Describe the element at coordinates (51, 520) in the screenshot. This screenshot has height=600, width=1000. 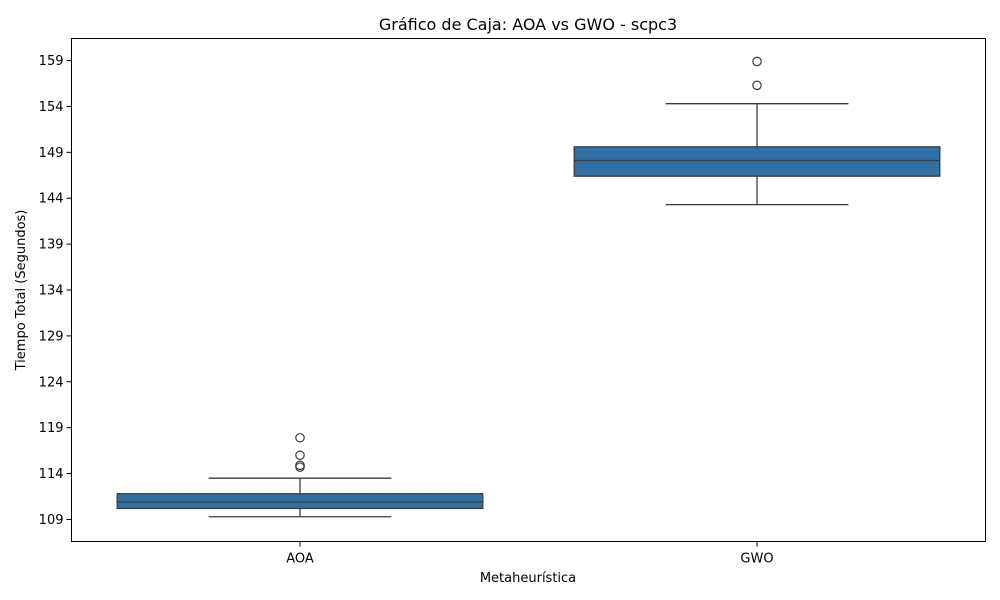
I see `y-tick-label: 109` at that location.